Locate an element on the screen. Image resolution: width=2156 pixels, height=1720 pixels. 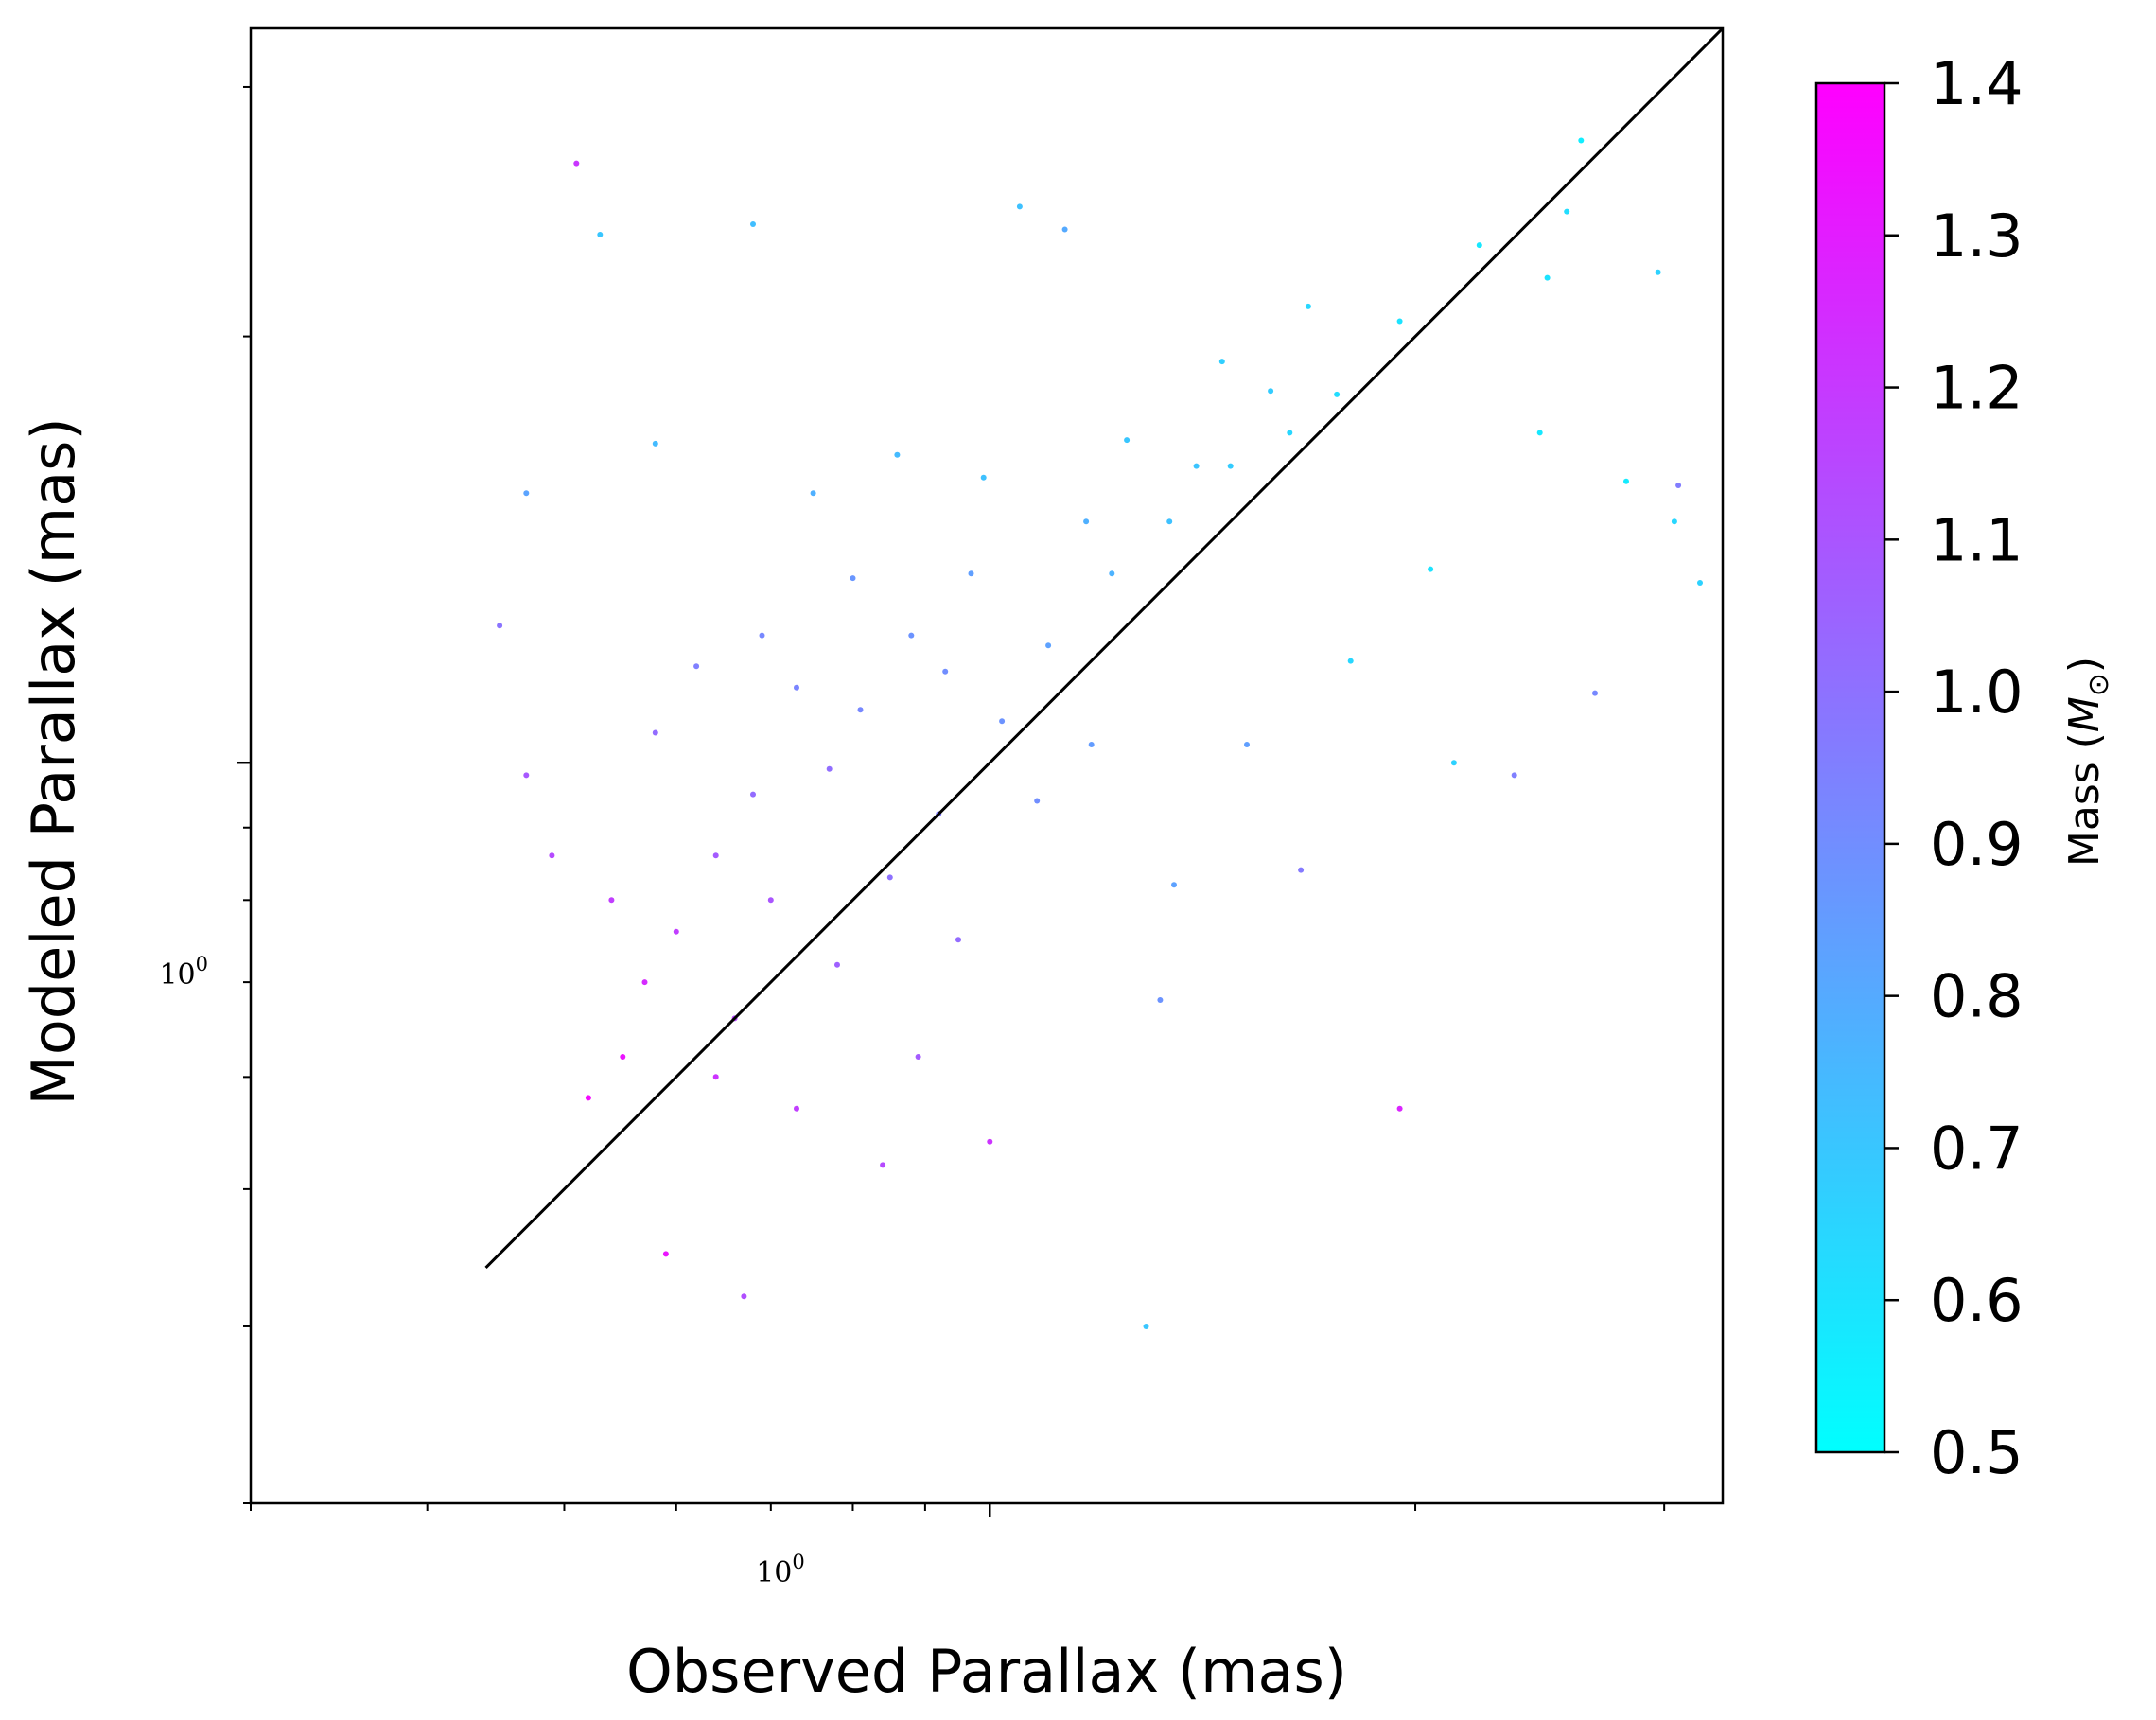
y-axis-ticks is located at coordinates (244, 794).